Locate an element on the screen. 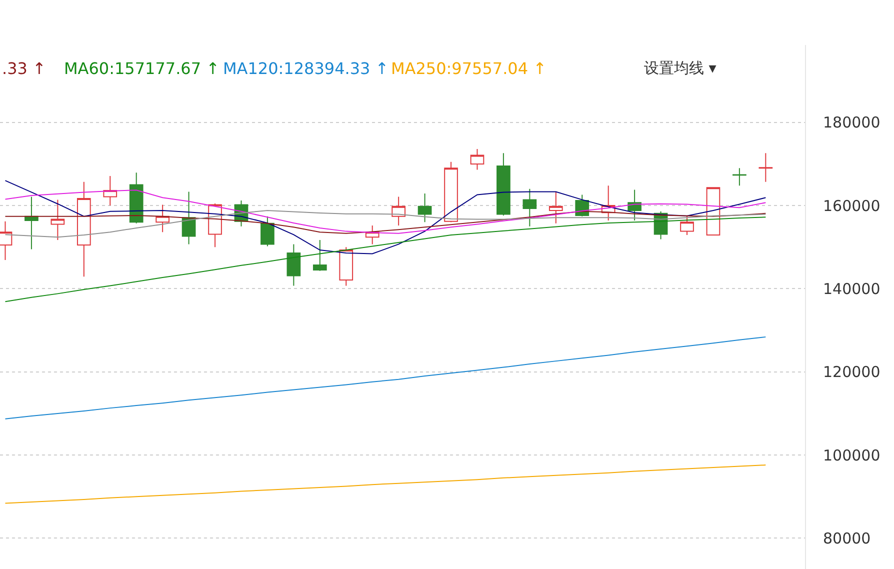  y-tick-label: 160000 is located at coordinates (851, 205).